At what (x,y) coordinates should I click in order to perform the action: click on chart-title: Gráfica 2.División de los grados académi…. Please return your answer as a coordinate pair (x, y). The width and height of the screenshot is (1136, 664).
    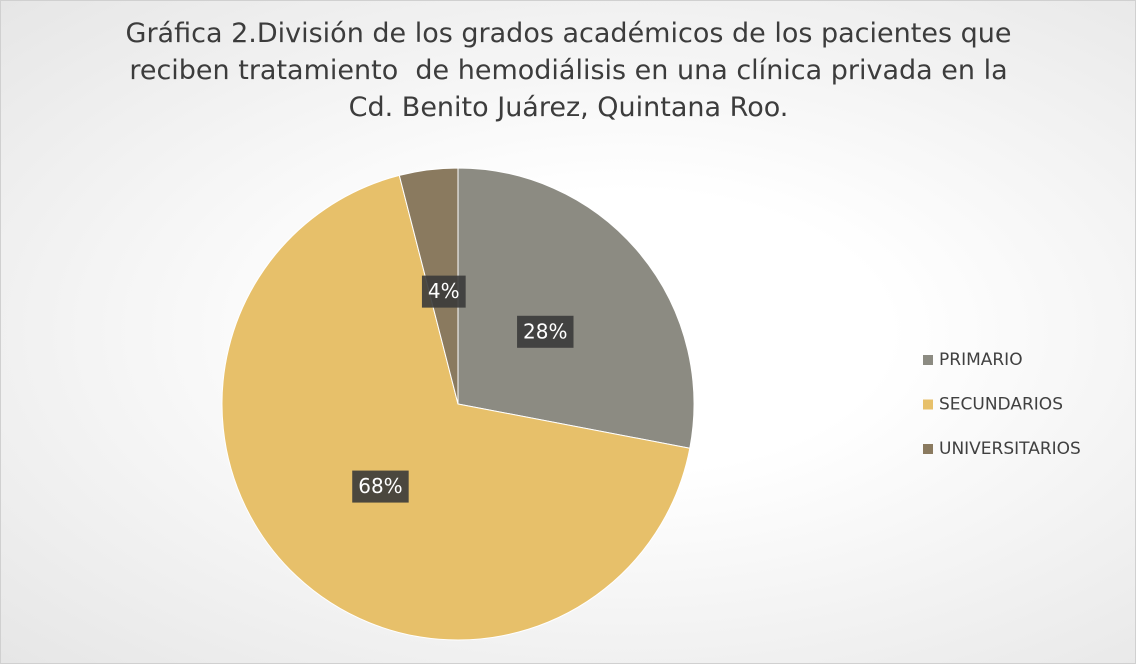
    Looking at the image, I should click on (573, 70).